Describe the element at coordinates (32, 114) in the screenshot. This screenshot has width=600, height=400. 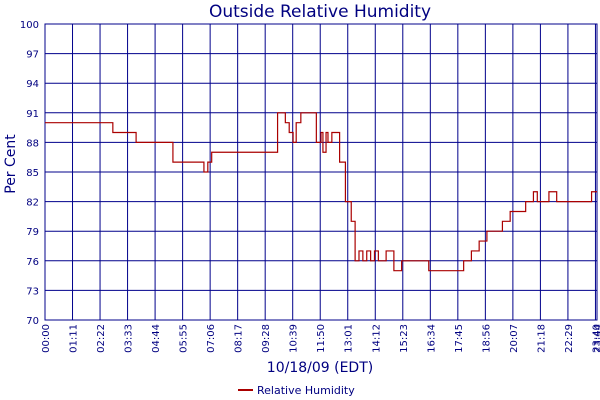
I see `y-tick-label: 91` at that location.